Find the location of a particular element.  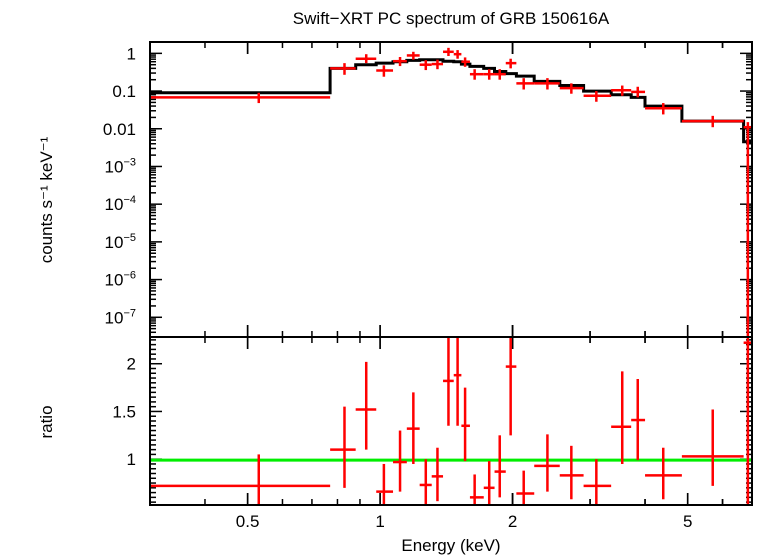

ratio-y-axis-label: ratio is located at coordinates (46, 421).